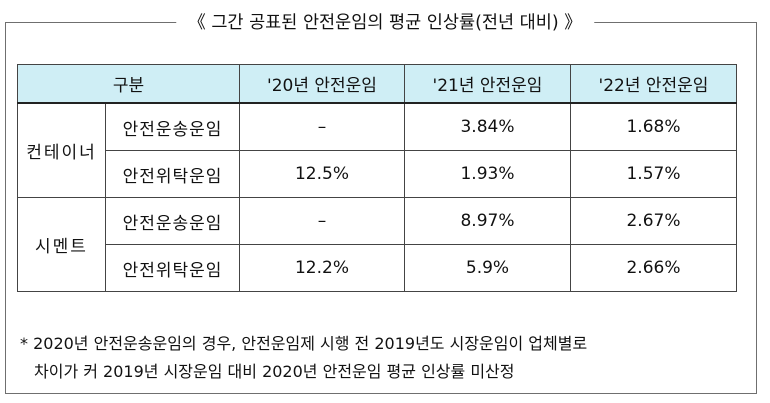 The image size is (770, 403). What do you see at coordinates (487, 84) in the screenshot?
I see `header-2021: '21년 안전운임` at bounding box center [487, 84].